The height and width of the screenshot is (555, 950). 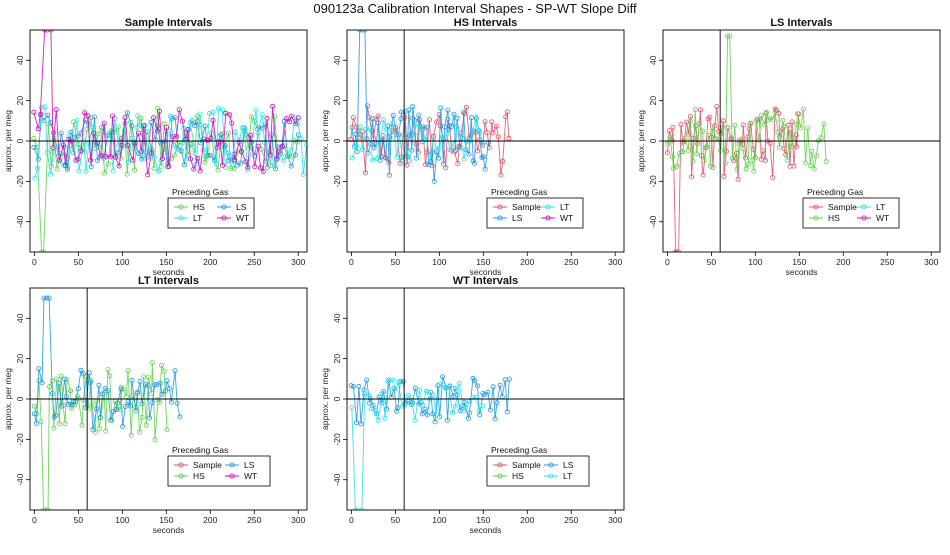 What do you see at coordinates (843, 262) in the screenshot?
I see `x-tick-label: 200` at bounding box center [843, 262].